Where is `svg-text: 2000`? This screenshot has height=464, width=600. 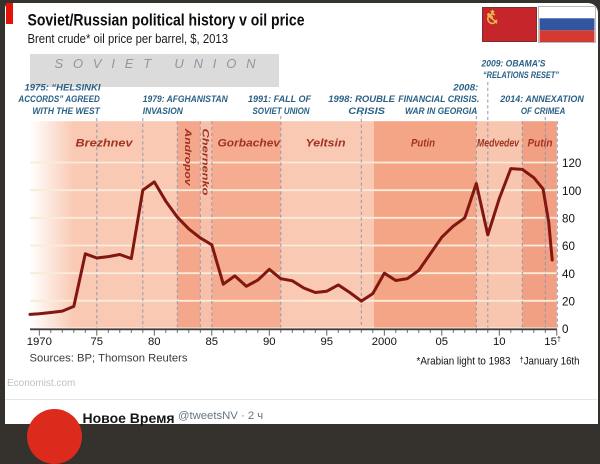
svg-text: 2000 is located at coordinates (384, 342).